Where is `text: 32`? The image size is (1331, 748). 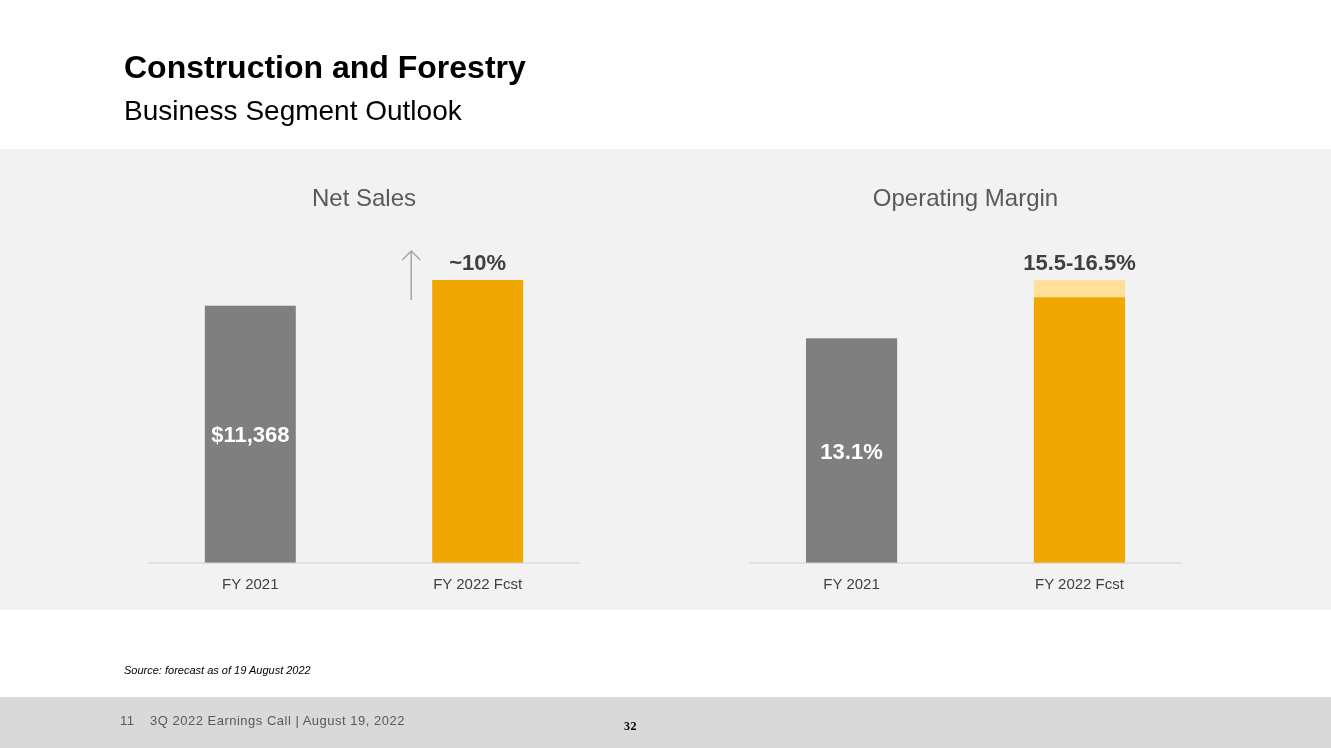 text: 32 is located at coordinates (630, 726).